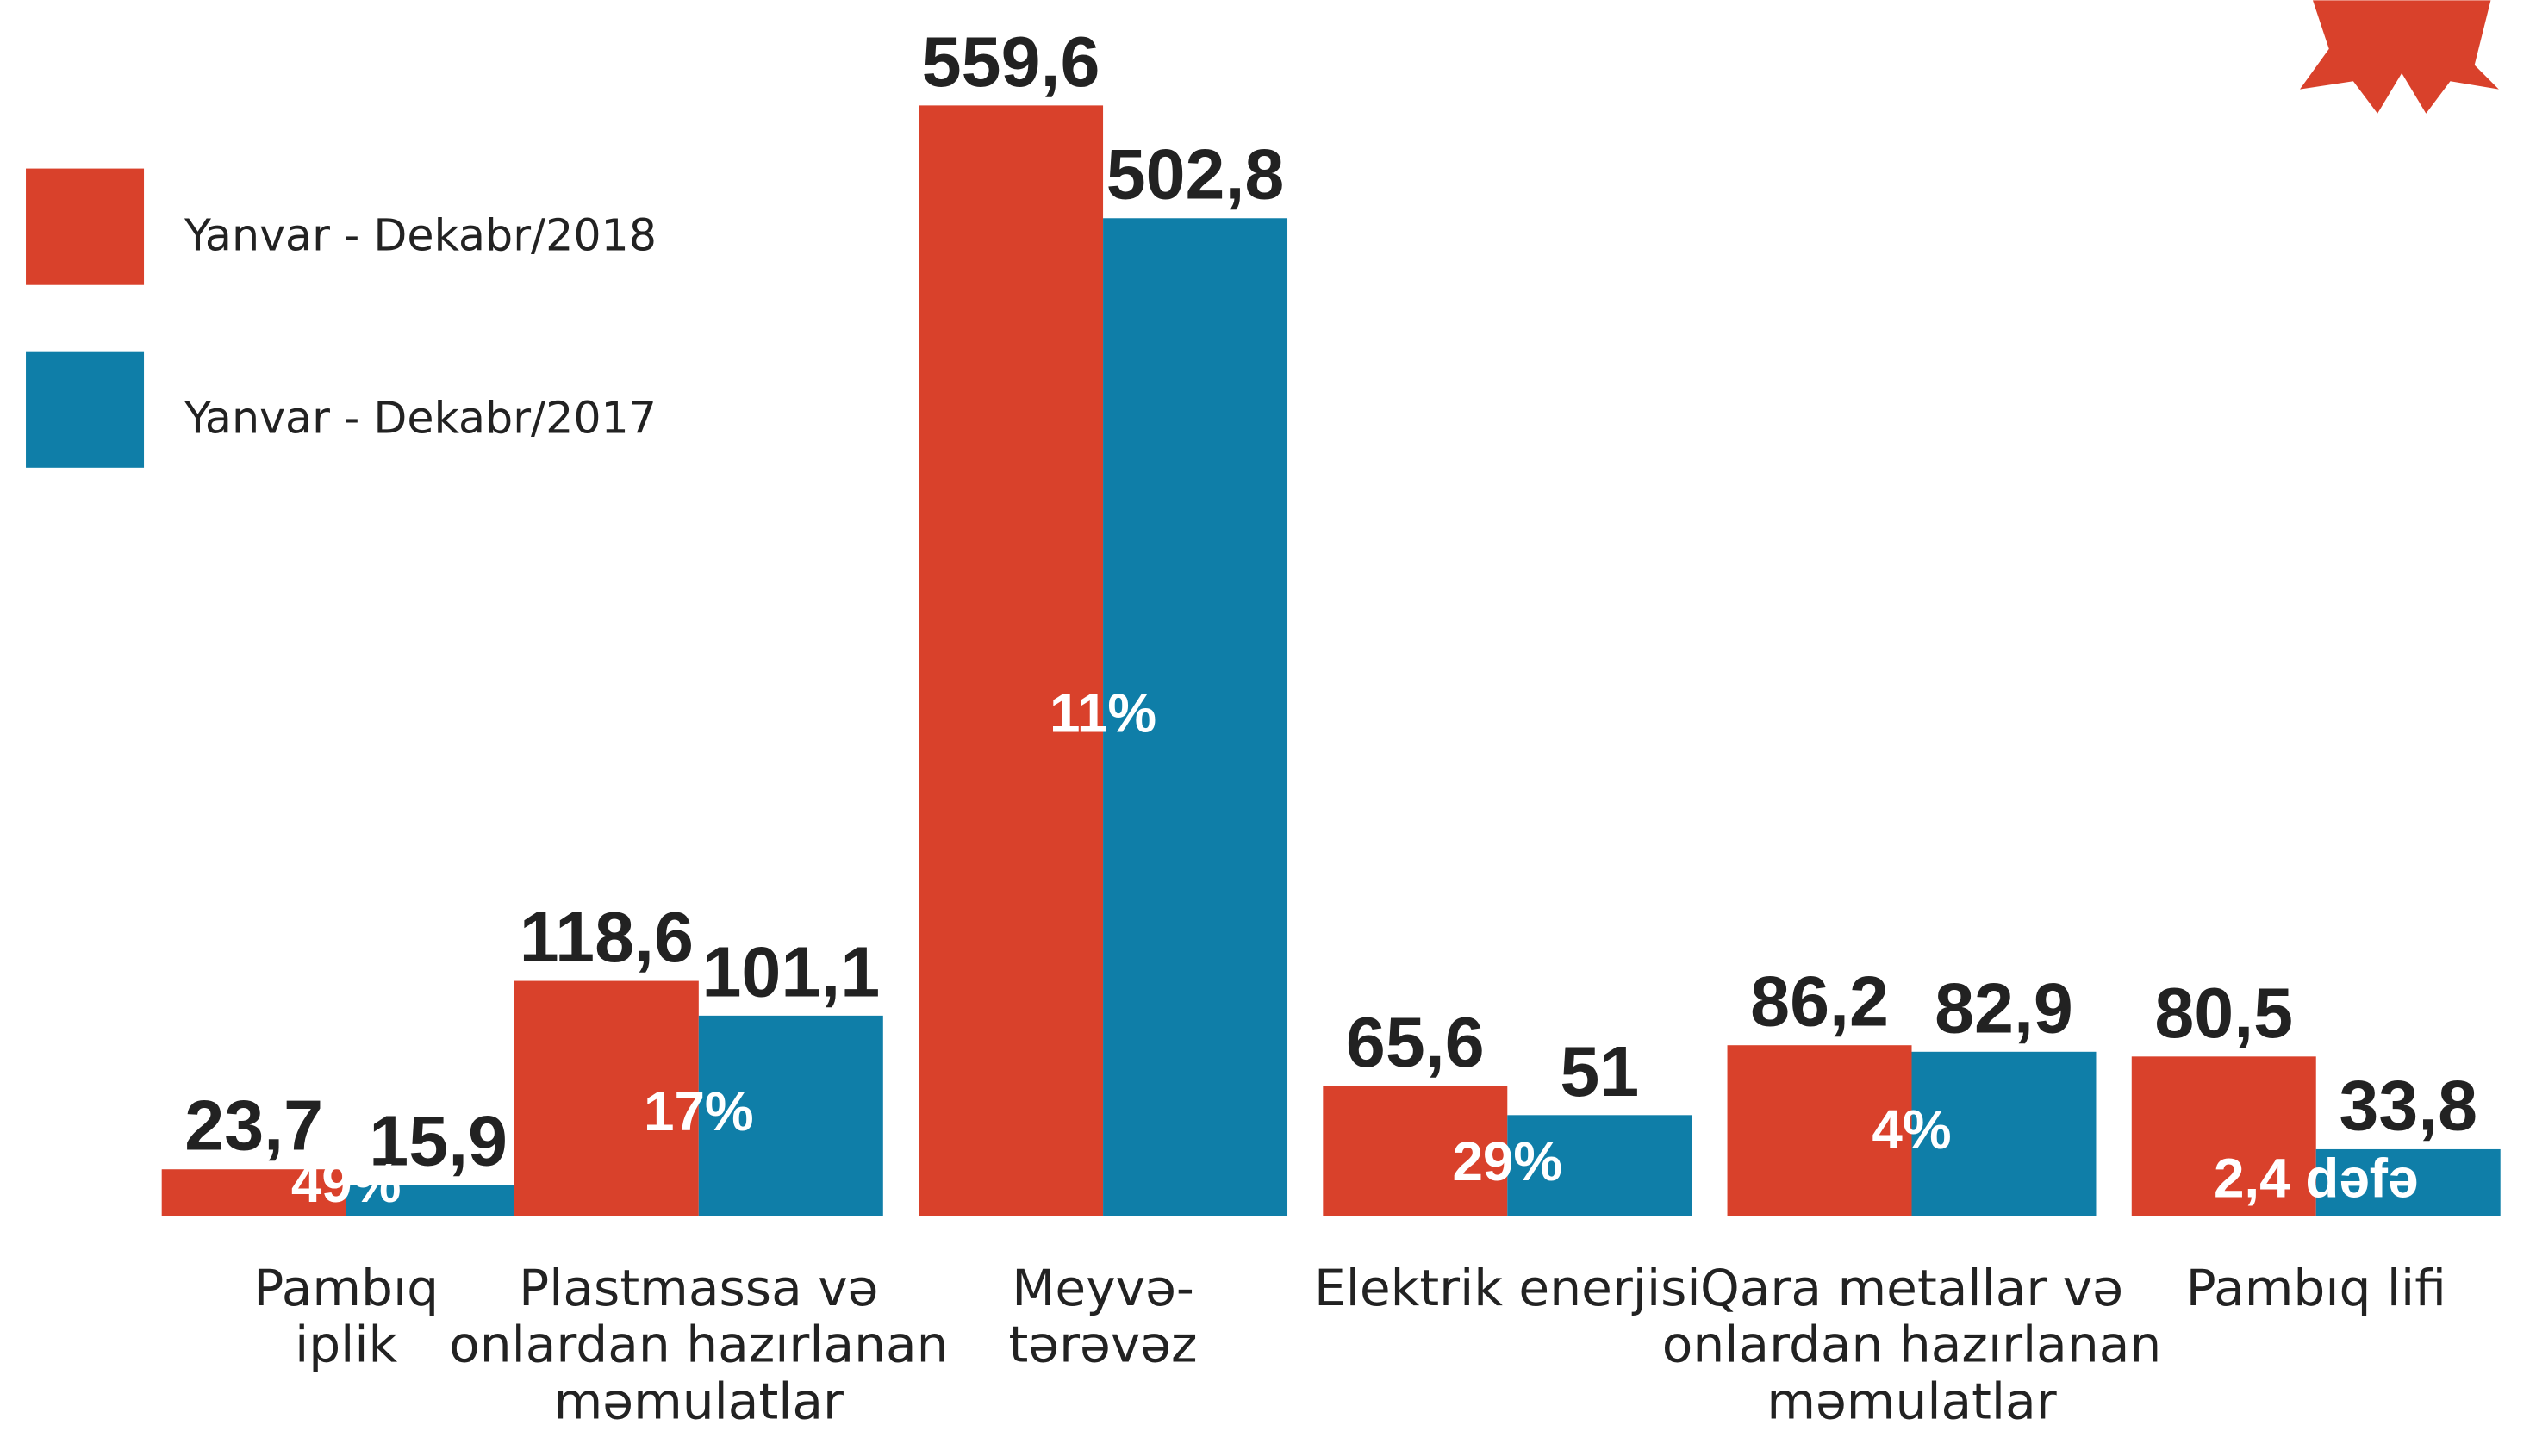  What do you see at coordinates (2316, 1288) in the screenshot?
I see `category-label: Pambıq lifi` at bounding box center [2316, 1288].